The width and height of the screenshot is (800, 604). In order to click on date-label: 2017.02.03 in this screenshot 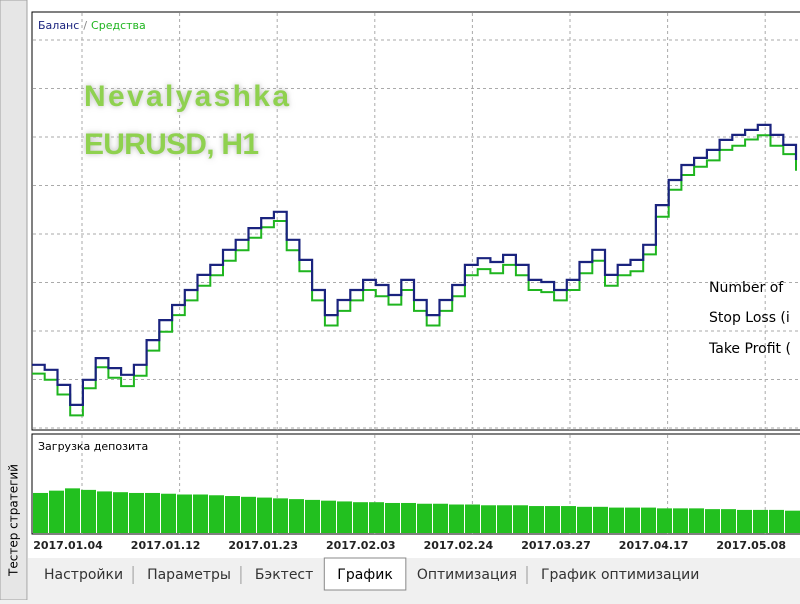, I will do `click(361, 545)`.